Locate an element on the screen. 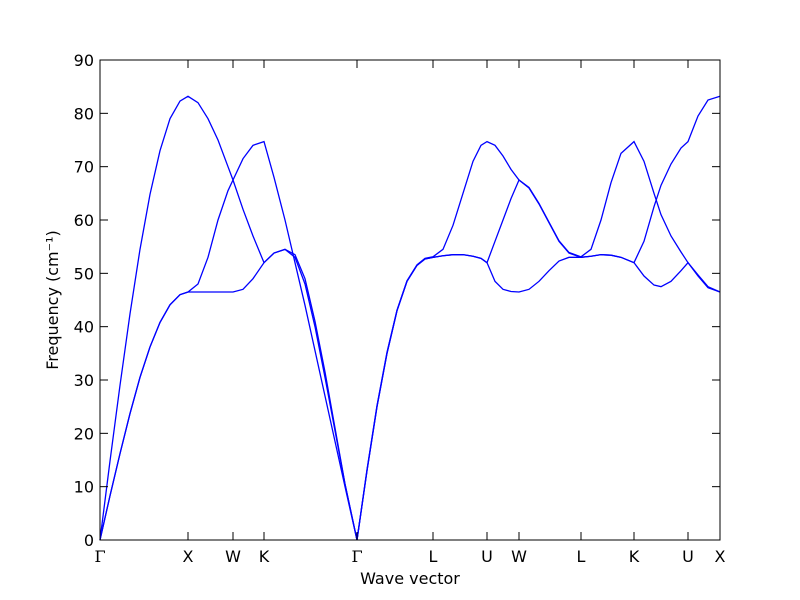 Image resolution: width=800 pixels, height=600 pixels. y-tick-label: 20 is located at coordinates (84, 433).